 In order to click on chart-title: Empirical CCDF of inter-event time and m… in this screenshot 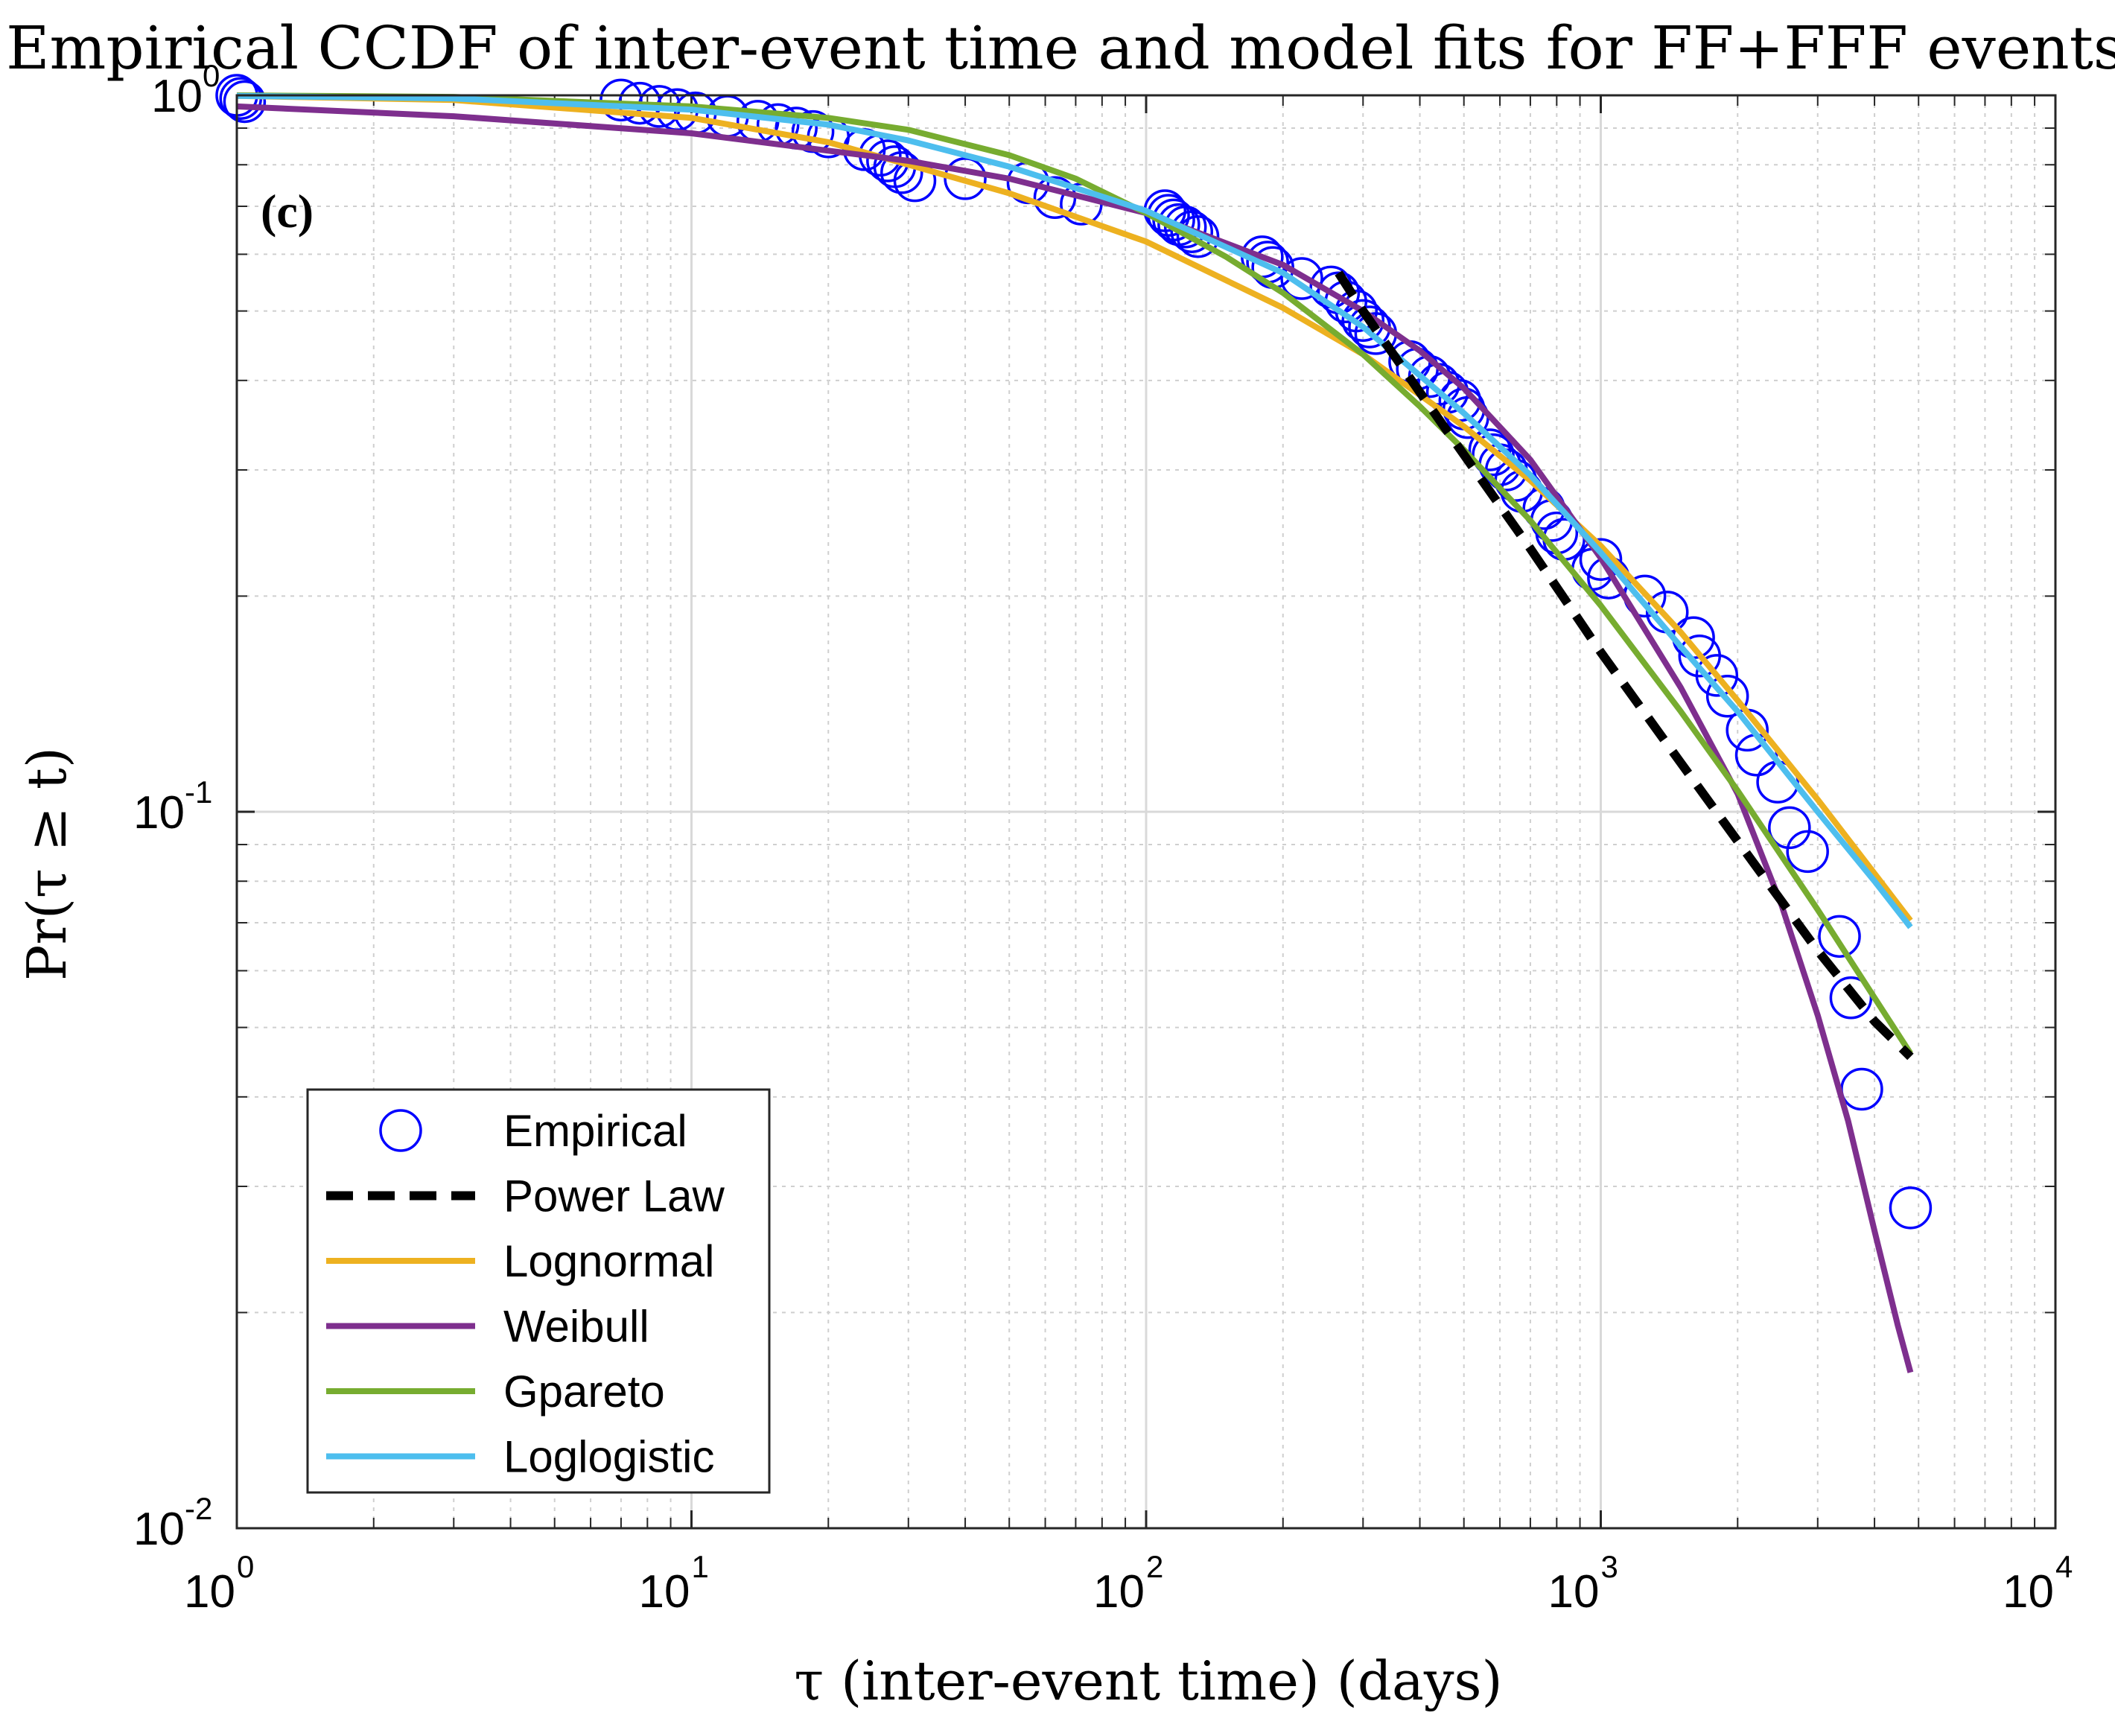, I will do `click(1060, 48)`.